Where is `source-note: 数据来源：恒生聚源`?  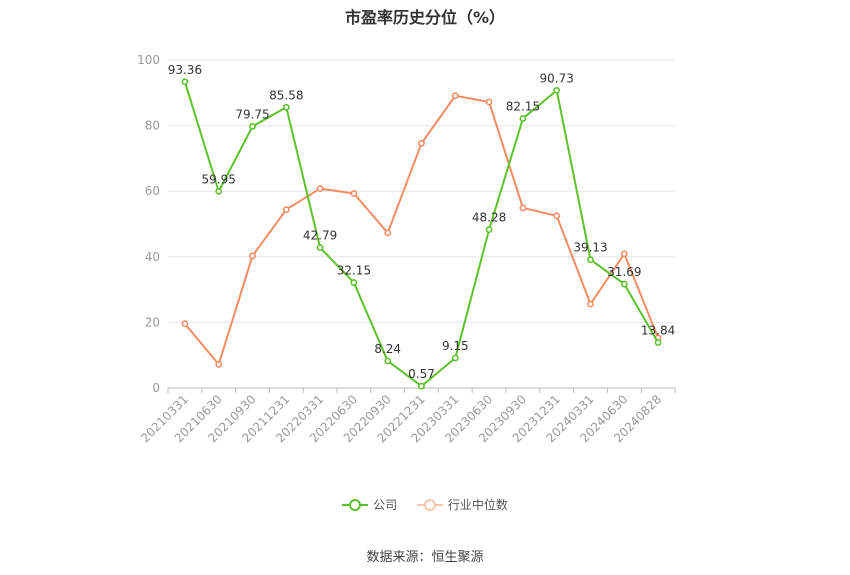 source-note: 数据来源：恒生聚源 is located at coordinates (425, 557).